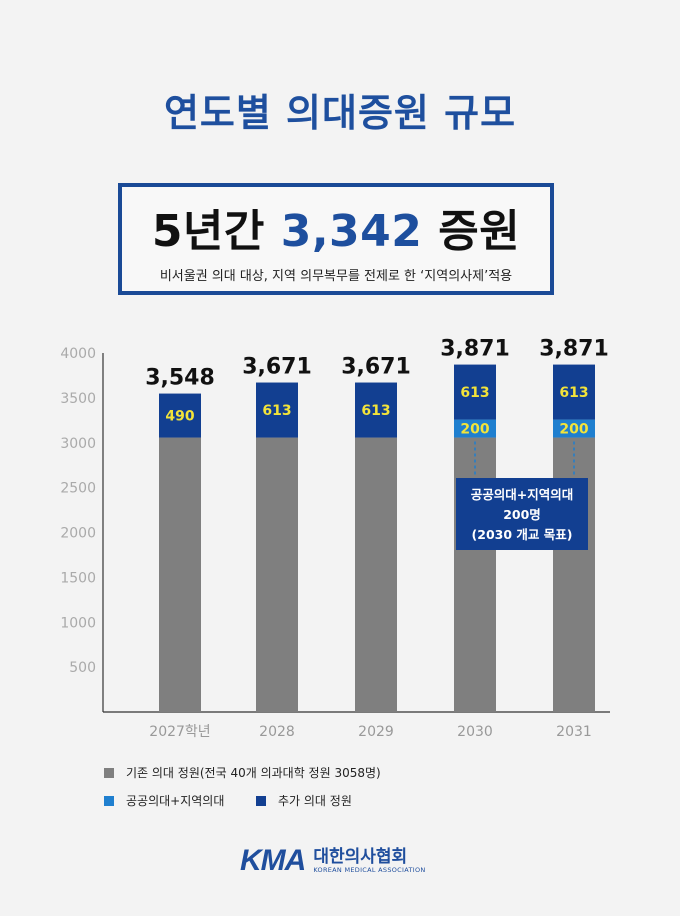  Describe the element at coordinates (471, 231) in the screenshot. I see `summary-suffix: 증원` at that location.